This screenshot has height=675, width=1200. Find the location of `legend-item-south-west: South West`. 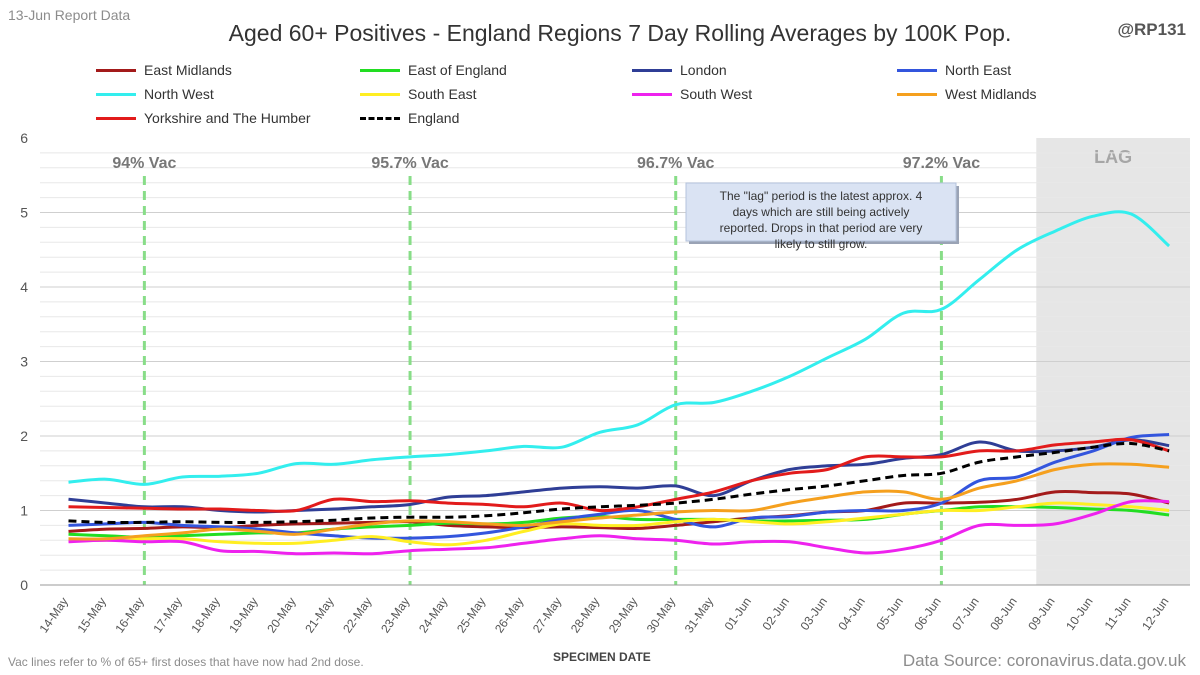

legend-item-south-west: South West is located at coordinates (692, 94).